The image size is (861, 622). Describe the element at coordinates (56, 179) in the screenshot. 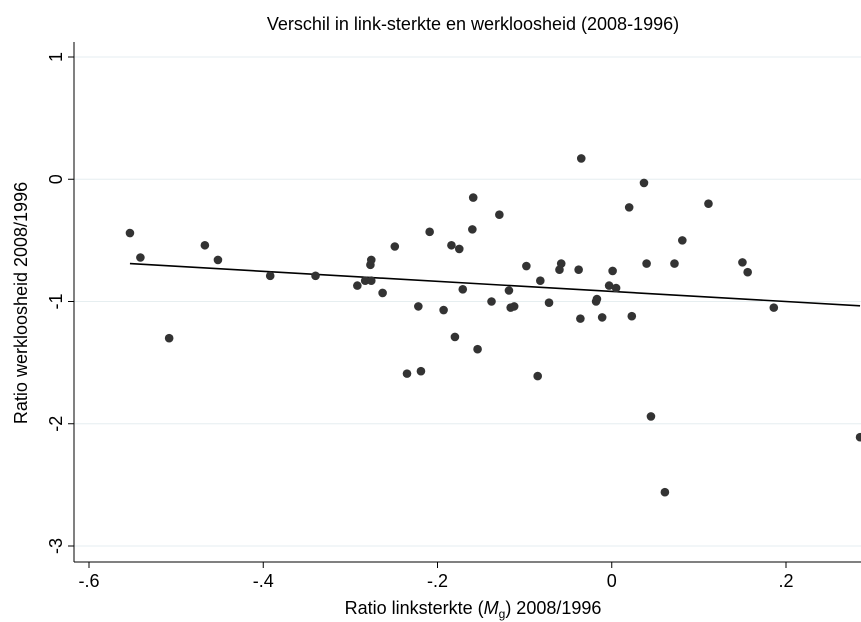

I see `y-tick-label-1: 0` at that location.